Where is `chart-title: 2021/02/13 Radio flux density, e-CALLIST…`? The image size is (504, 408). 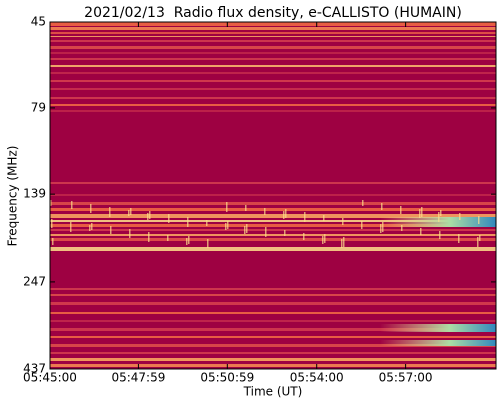 chart-title: 2021/02/13 Radio flux density, e-CALLIST… is located at coordinates (273, 13).